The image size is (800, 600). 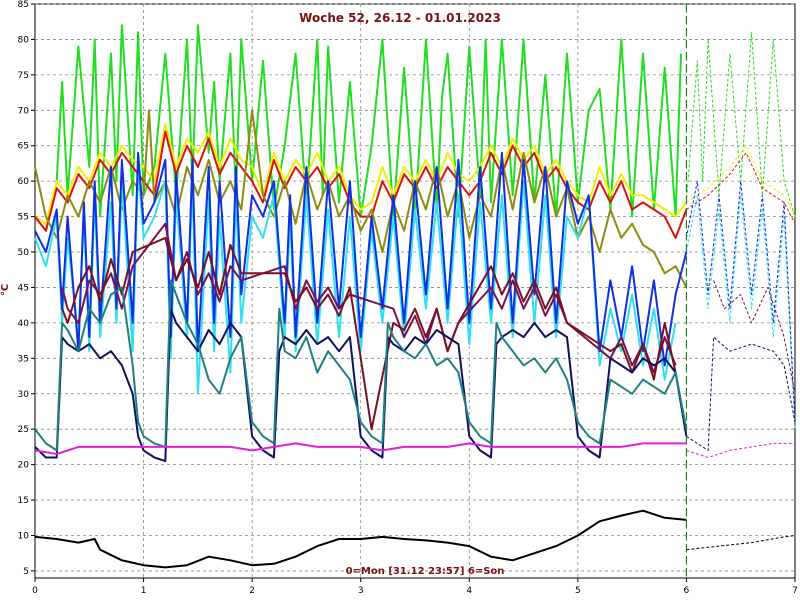 What do you see at coordinates (5, 290) in the screenshot?
I see `y-axis-label: °C` at bounding box center [5, 290].